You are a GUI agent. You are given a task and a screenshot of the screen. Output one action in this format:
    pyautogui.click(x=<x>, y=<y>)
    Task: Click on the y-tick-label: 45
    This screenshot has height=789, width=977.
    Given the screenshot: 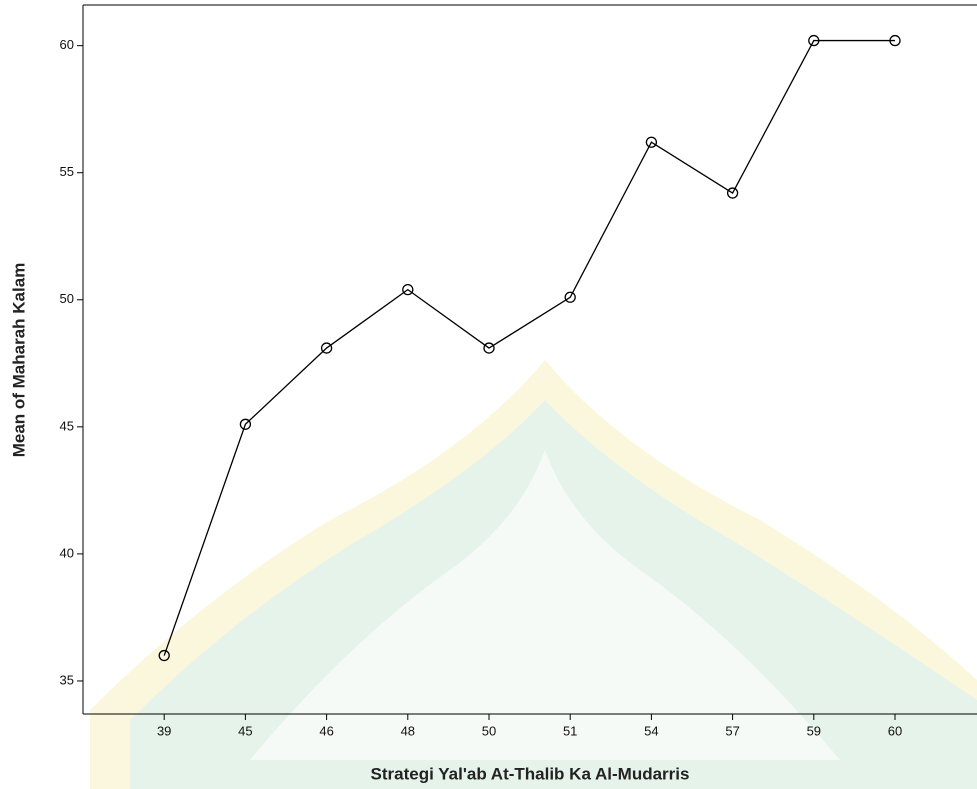 What is the action you would take?
    pyautogui.click(x=67, y=425)
    